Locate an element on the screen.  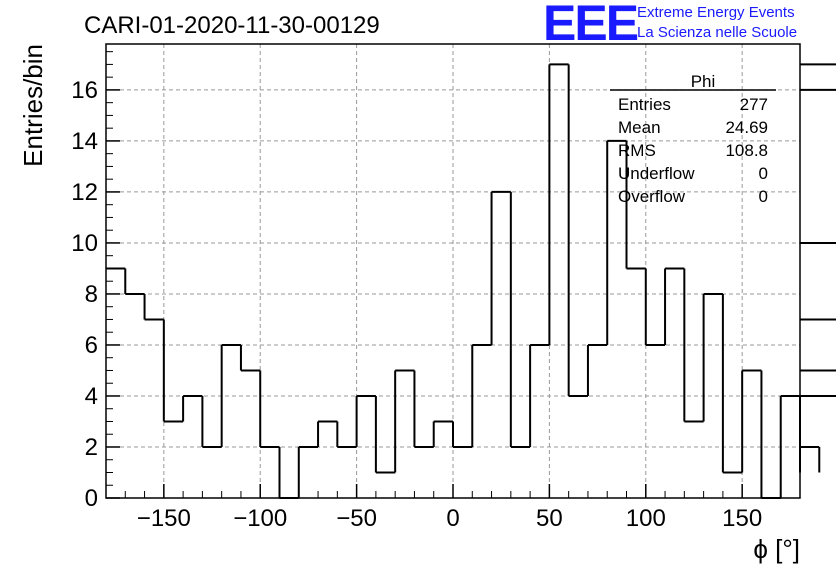
y-tick-label: 16 is located at coordinates (84, 90).